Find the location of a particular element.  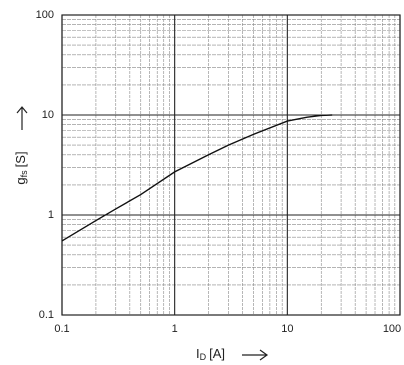

x-tick-label: 1 is located at coordinates (175, 329).